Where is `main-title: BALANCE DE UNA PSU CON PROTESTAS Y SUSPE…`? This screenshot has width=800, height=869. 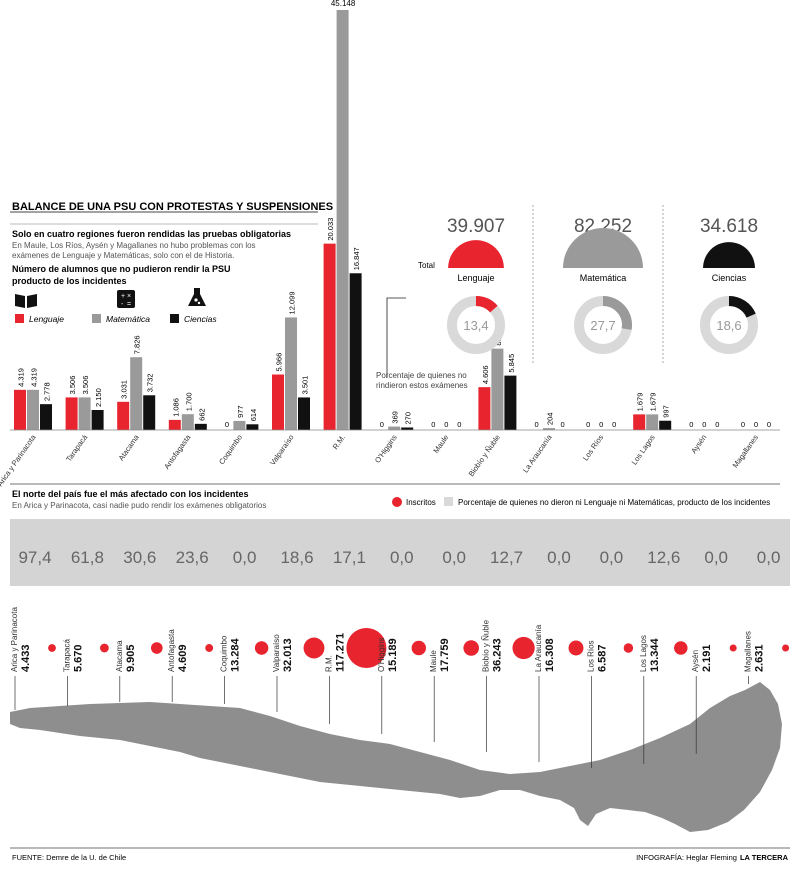 main-title: BALANCE DE UNA PSU CON PROTESTAS Y SUSPE… is located at coordinates (172, 207).